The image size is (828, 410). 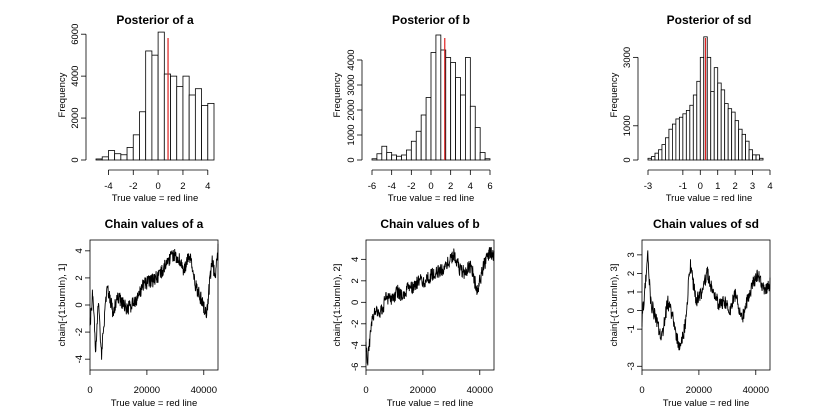 I want to click on y-tick-label: -4, so click(x=79, y=359).